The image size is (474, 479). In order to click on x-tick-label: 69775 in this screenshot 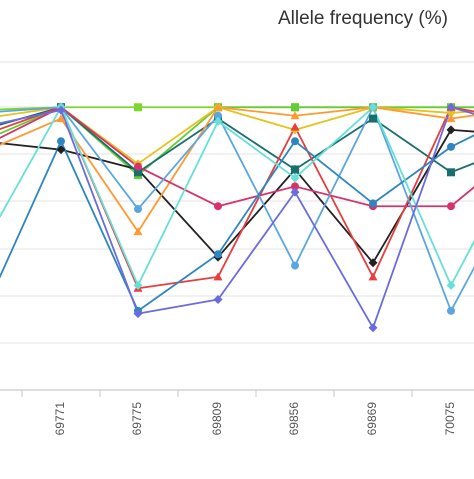, I will do `click(137, 419)`.